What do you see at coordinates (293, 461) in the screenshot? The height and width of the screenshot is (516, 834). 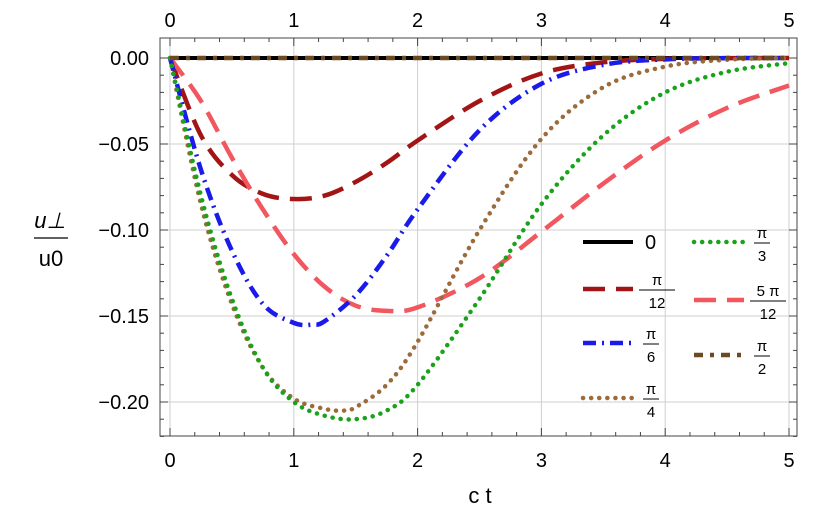 I see `x-tick-label-bottom: 1` at bounding box center [293, 461].